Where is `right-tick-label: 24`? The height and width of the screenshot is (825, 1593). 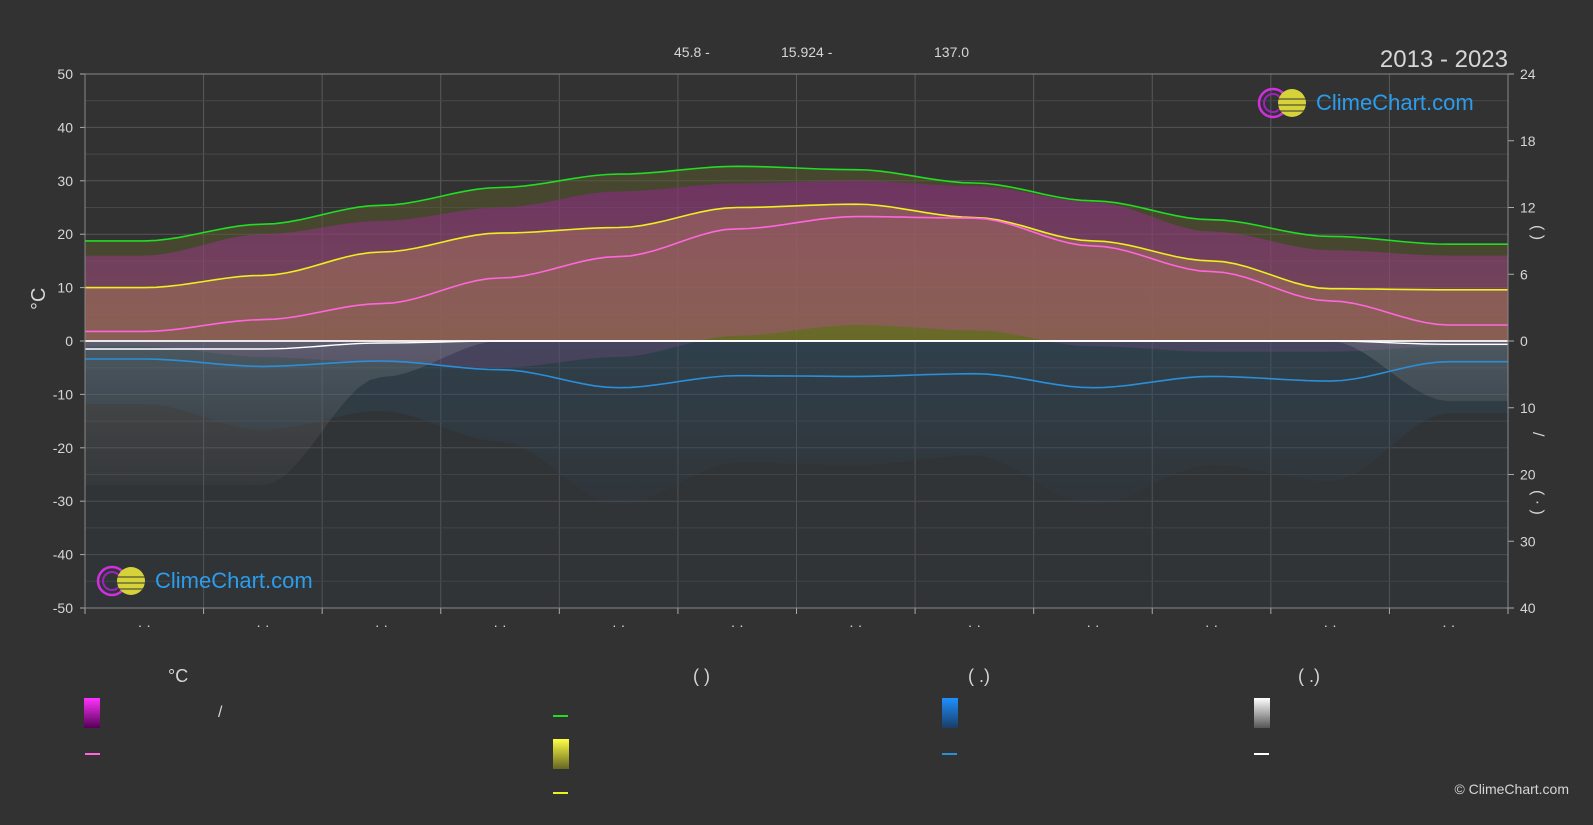
right-tick-label: 24 is located at coordinates (1528, 74).